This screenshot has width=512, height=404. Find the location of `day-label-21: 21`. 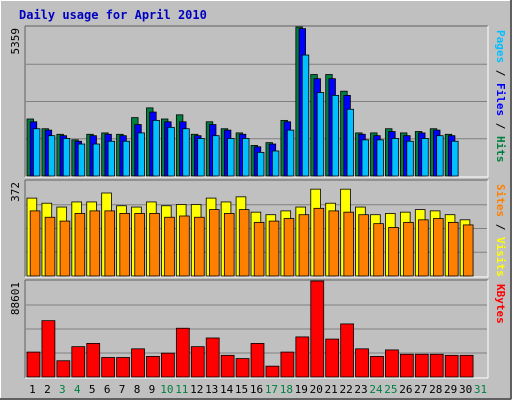

day-label-21: 21 is located at coordinates (331, 389).